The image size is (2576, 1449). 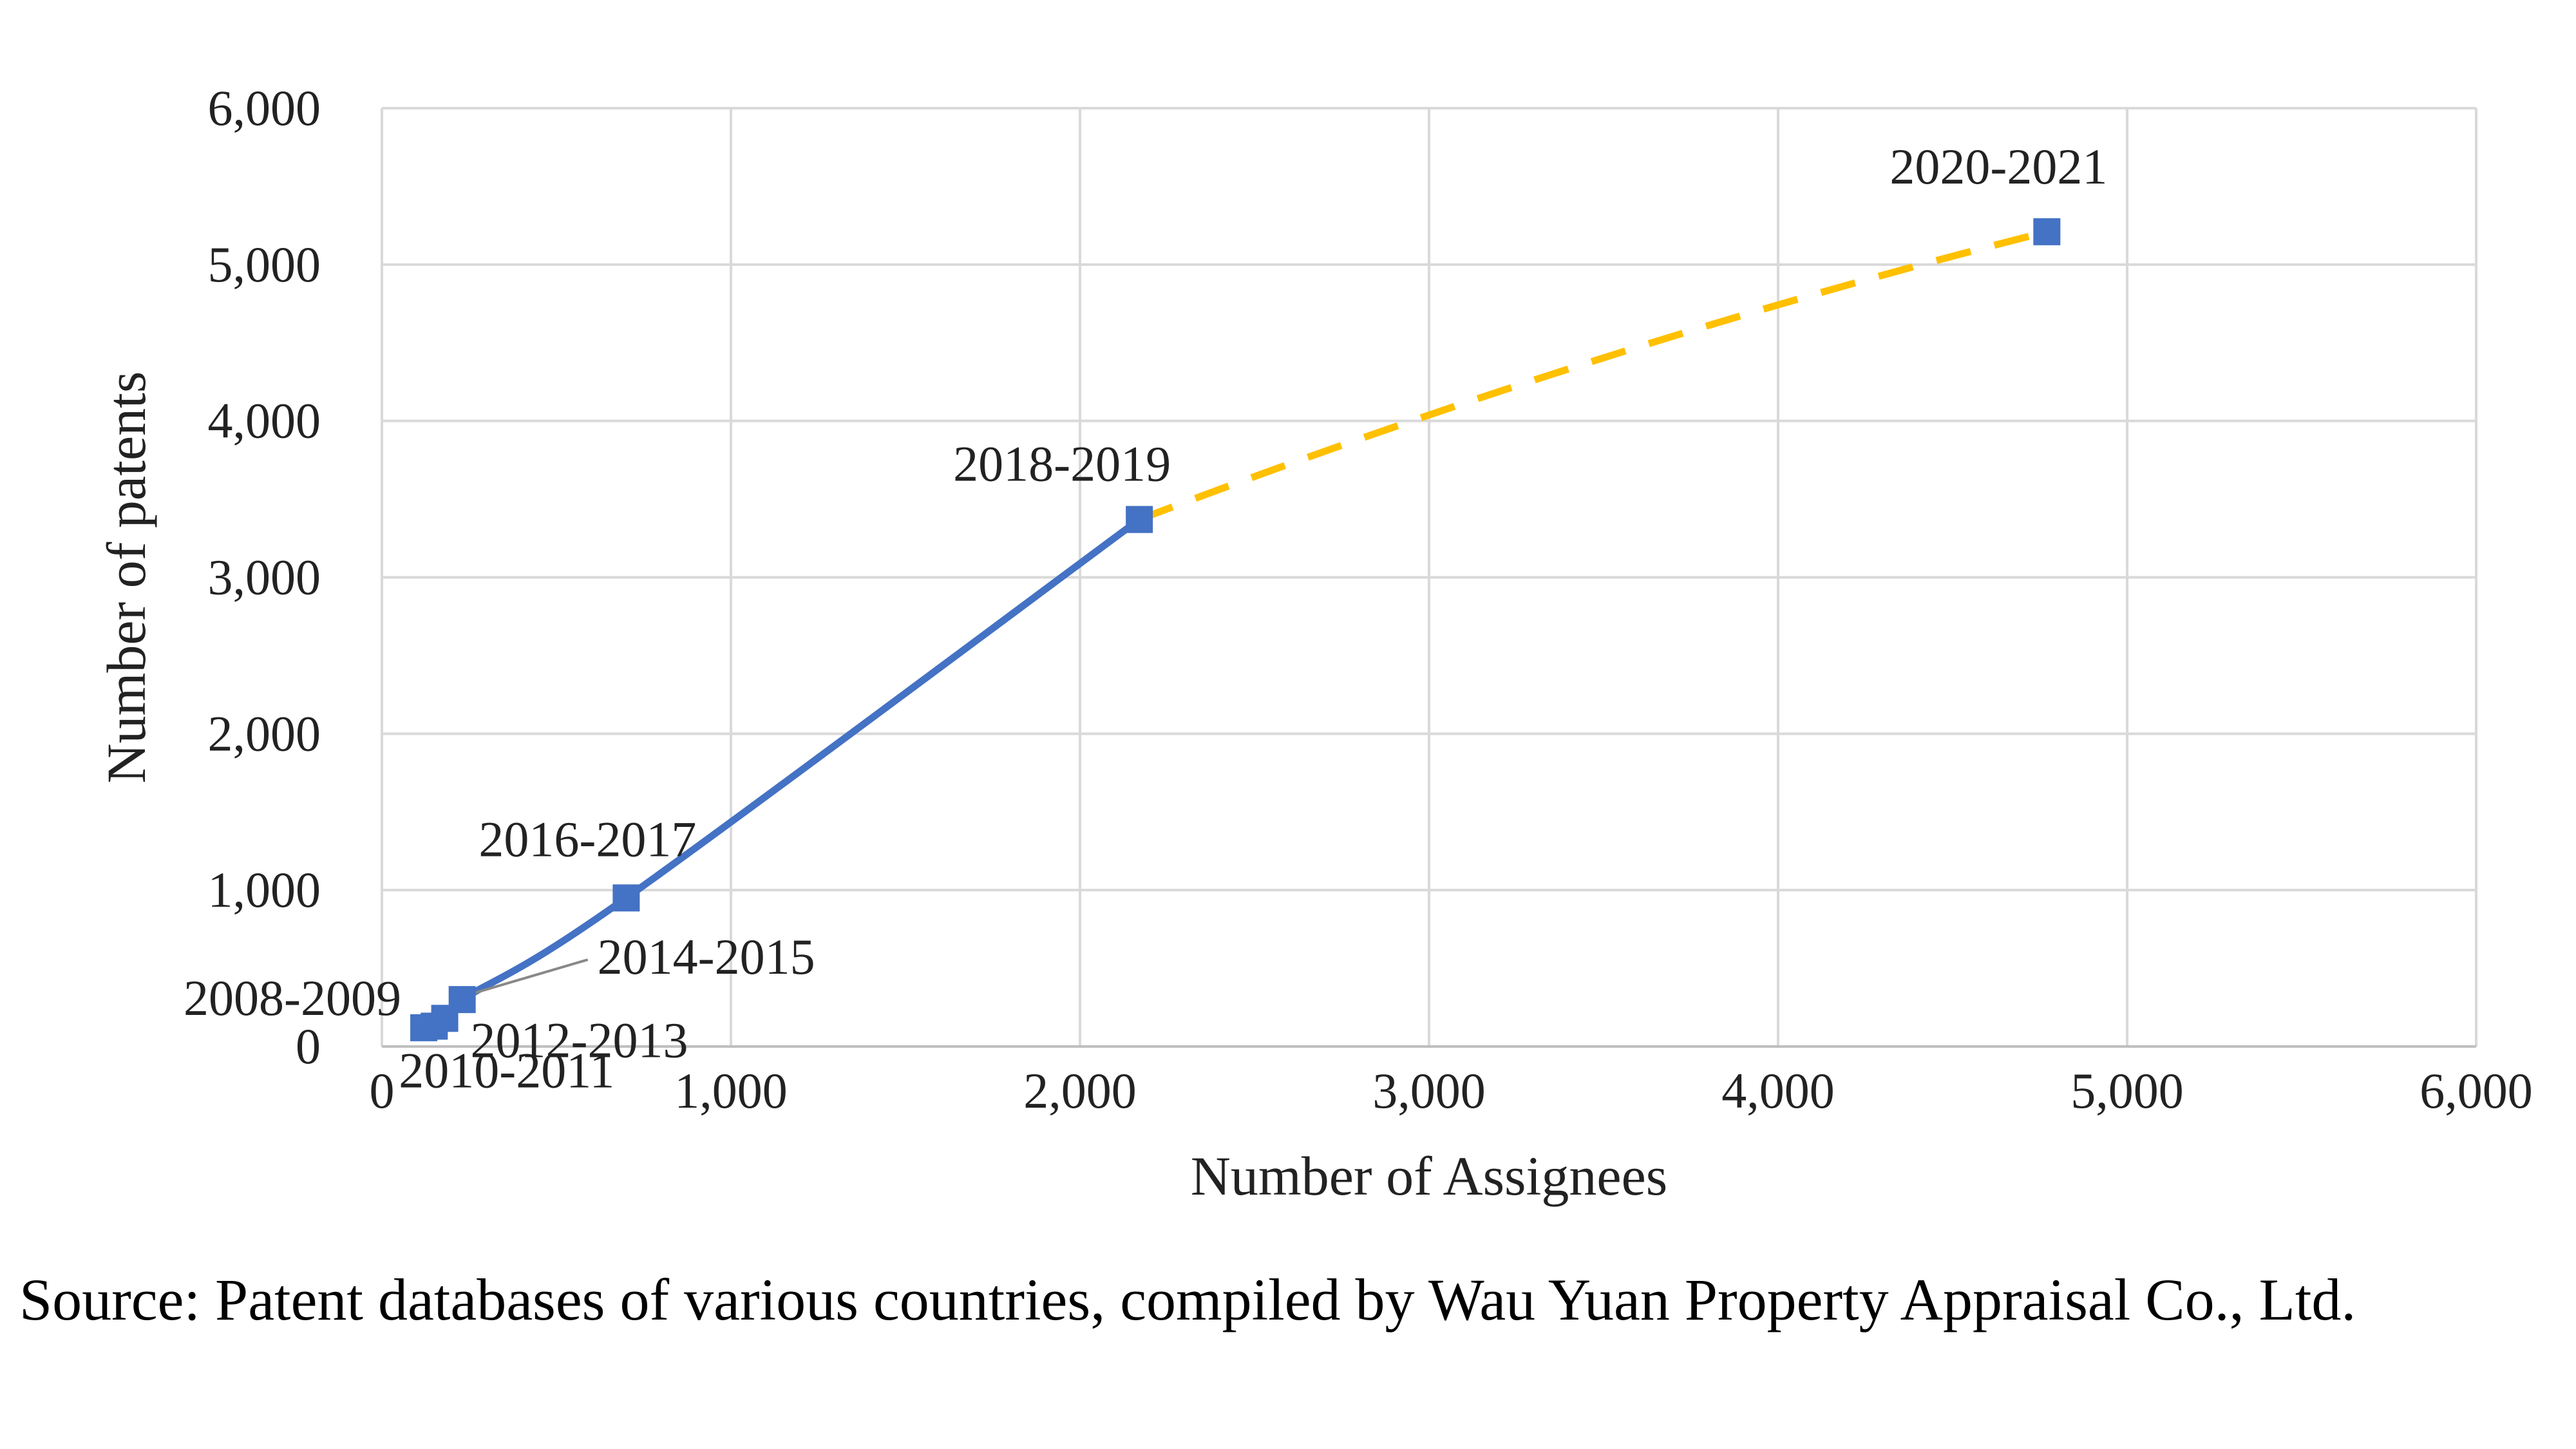 I want to click on point-label-2016-2017: 2016-2017, so click(x=587, y=839).